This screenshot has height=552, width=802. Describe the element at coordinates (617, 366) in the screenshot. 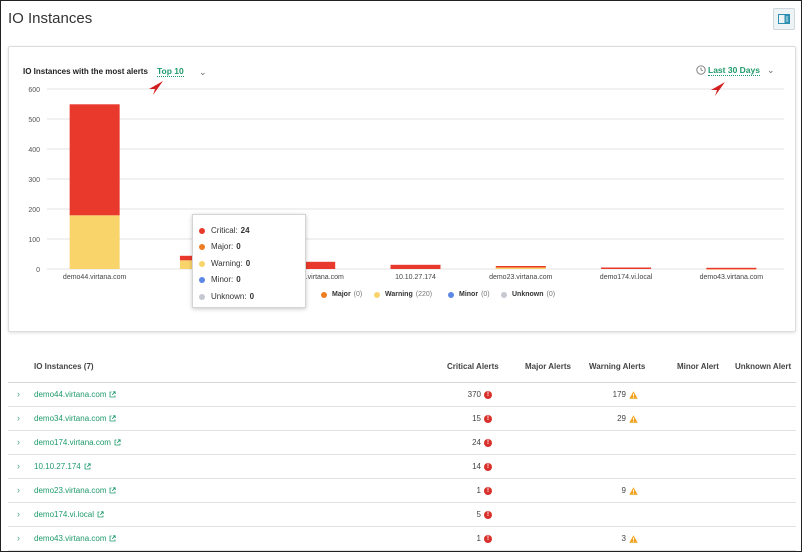

I see `header-warning: Warning Alerts` at that location.